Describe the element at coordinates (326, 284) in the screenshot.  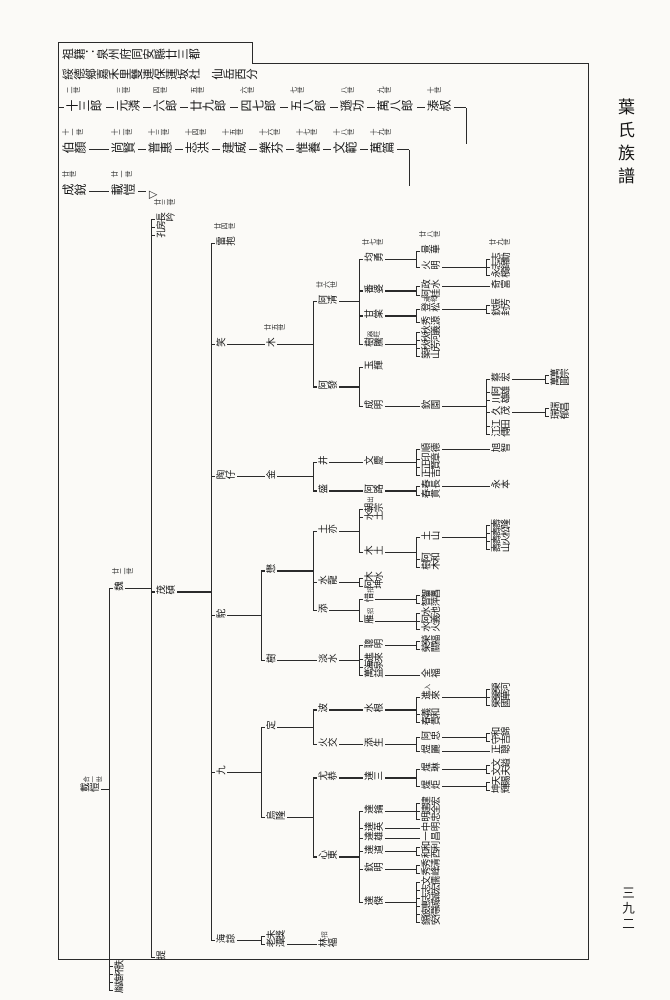
I see `generation-label: 廿六世` at that location.